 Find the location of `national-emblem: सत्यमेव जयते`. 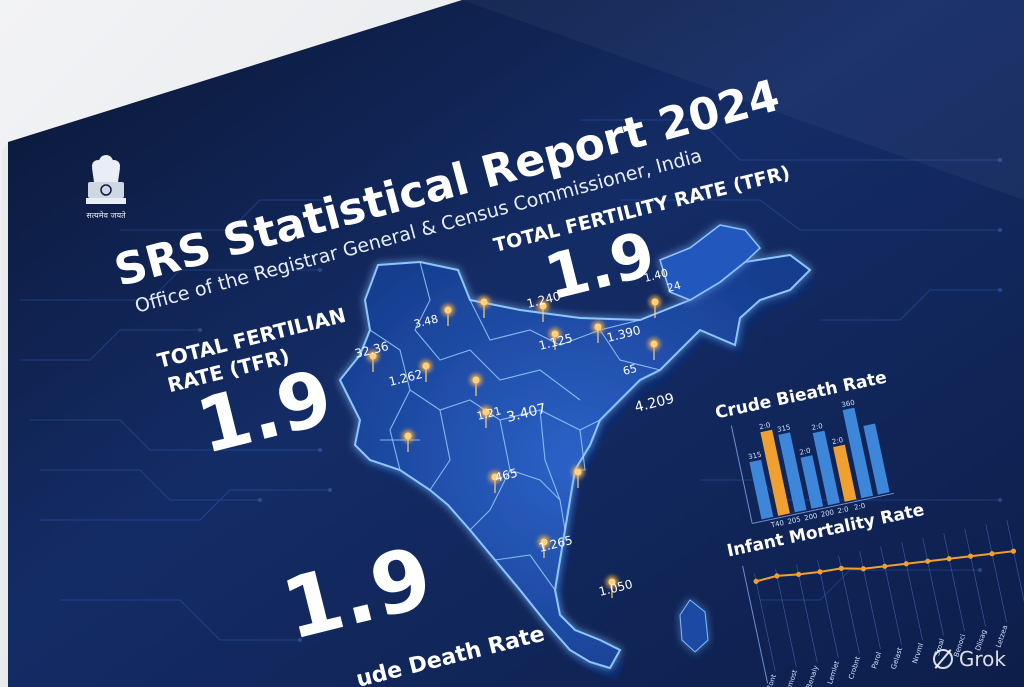

national-emblem: सत्यमेव जयते is located at coordinates (106, 187).